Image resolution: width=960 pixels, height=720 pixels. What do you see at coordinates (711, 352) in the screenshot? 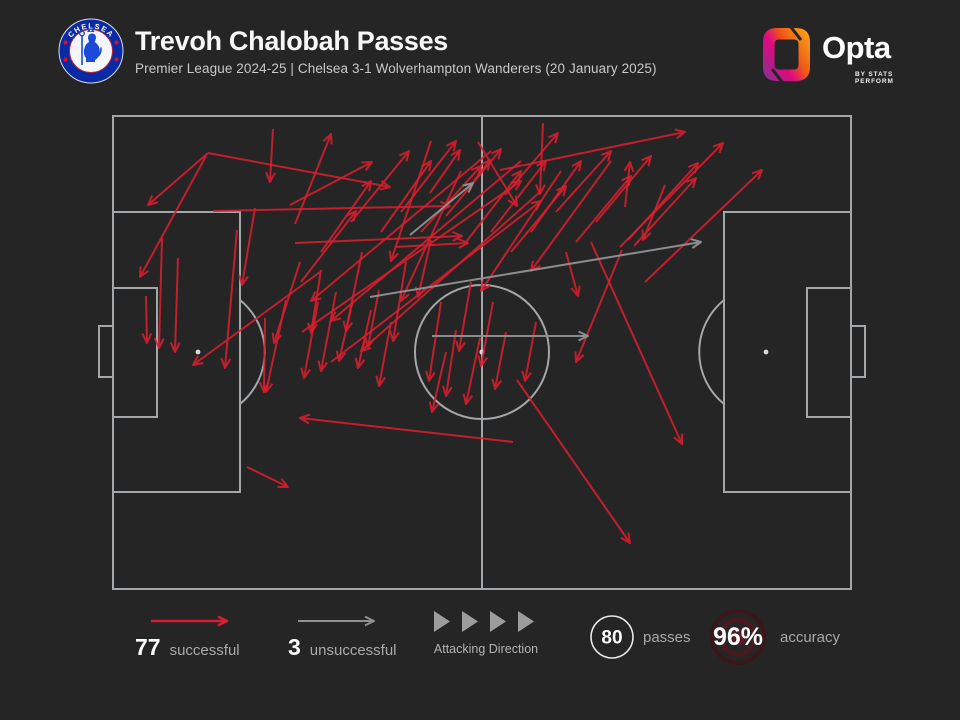
I see `penalty-arc-right` at bounding box center [711, 352].